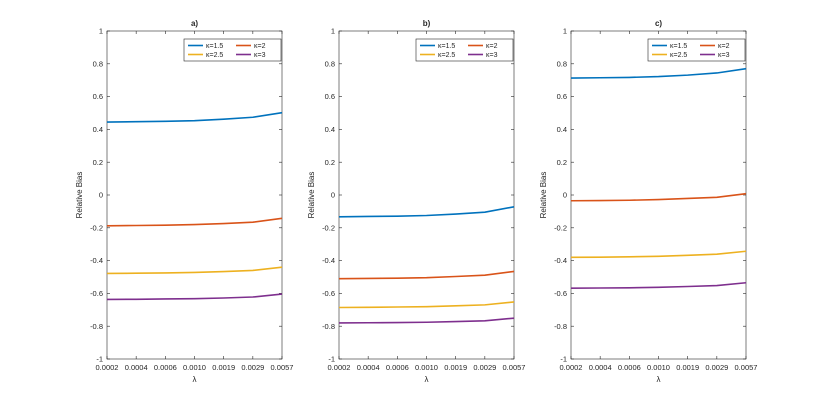  What do you see at coordinates (427, 23) in the screenshot?
I see `panel-title: b)` at bounding box center [427, 23].